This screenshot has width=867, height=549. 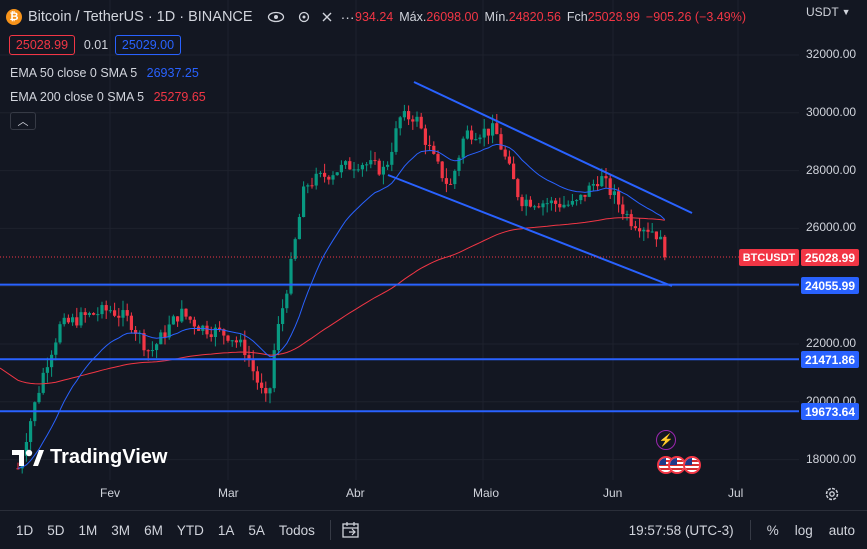 What do you see at coordinates (553, 147) in the screenshot?
I see `trendline-upper` at bounding box center [553, 147].